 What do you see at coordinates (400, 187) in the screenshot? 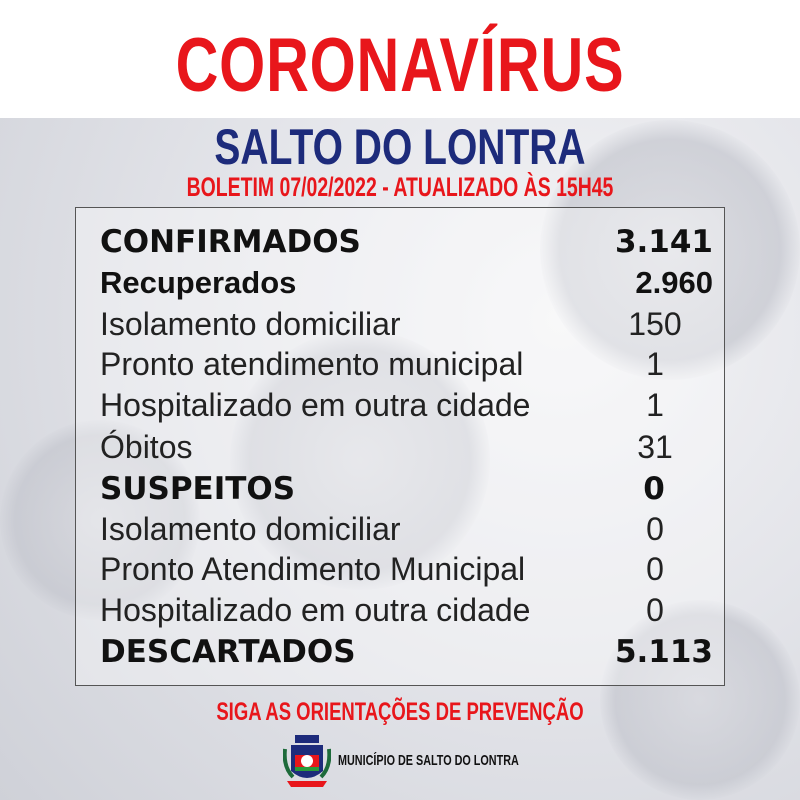
I see `bulletin-date: BOLETIM 07/02/2022 - ATUALIZADO ÀS 15H45` at bounding box center [400, 187].